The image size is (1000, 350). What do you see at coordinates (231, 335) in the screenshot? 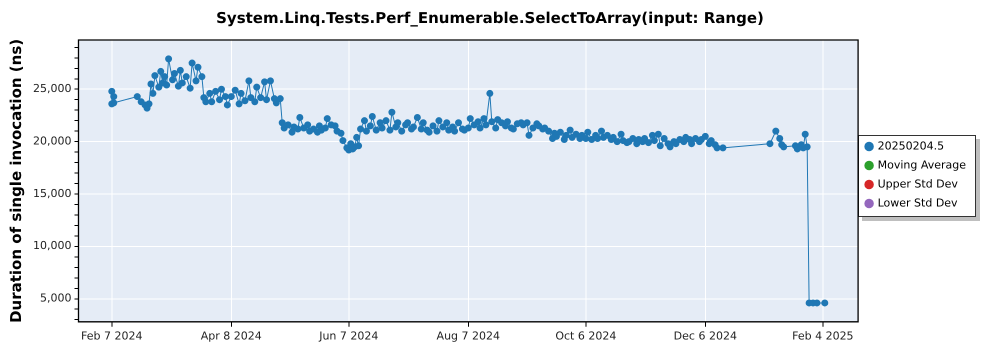
I see `x-tick-label: Apr 8 2024` at bounding box center [231, 335].